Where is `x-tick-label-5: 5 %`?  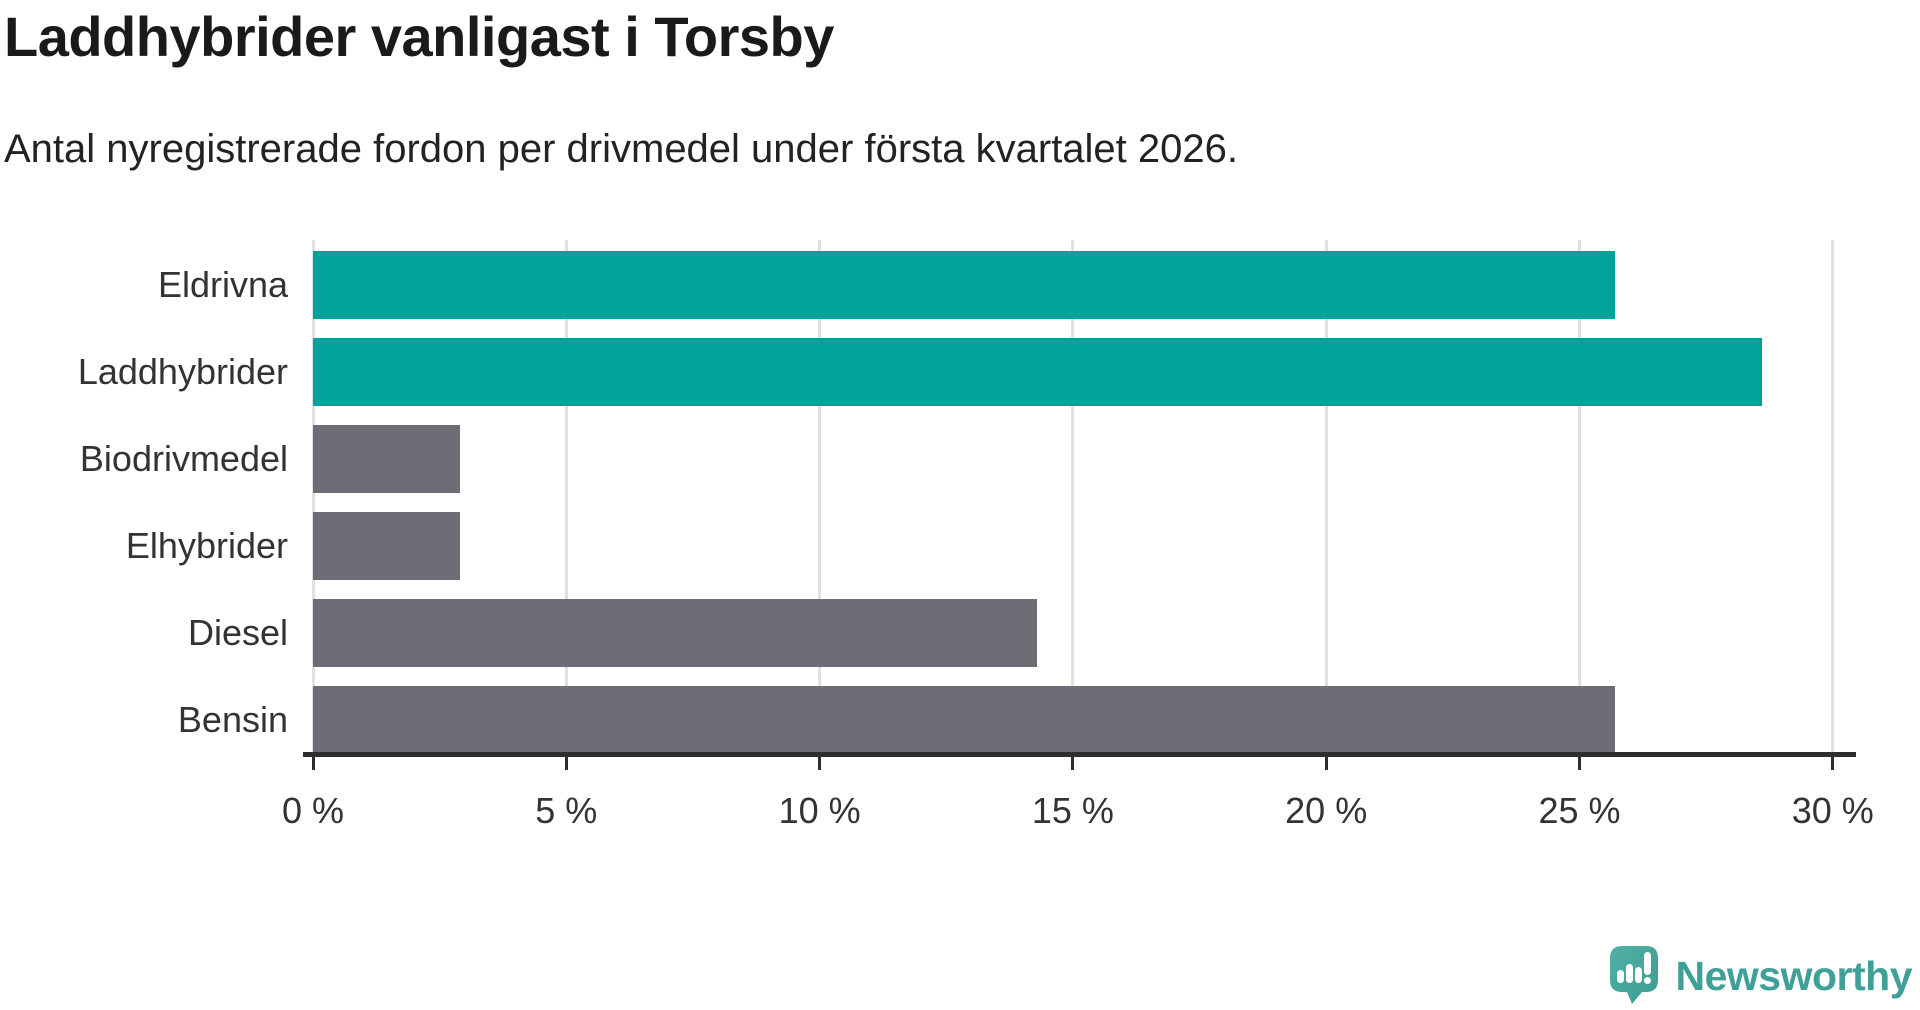
x-tick-label-5: 5 % is located at coordinates (566, 810).